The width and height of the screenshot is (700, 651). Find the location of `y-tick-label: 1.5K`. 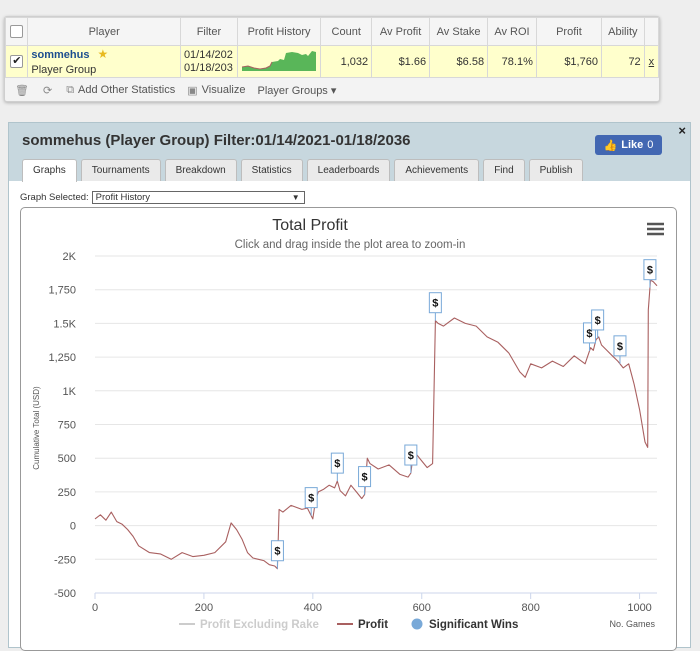

y-tick-label: 1.5K is located at coordinates (64, 324).